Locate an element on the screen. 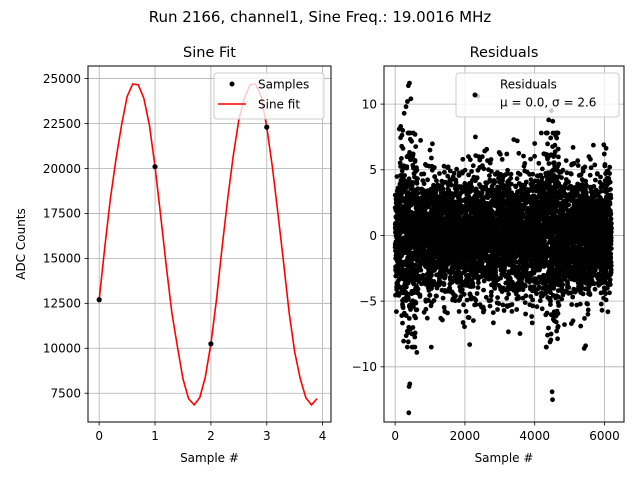  sine-fit-legend-box is located at coordinates (269, 96).